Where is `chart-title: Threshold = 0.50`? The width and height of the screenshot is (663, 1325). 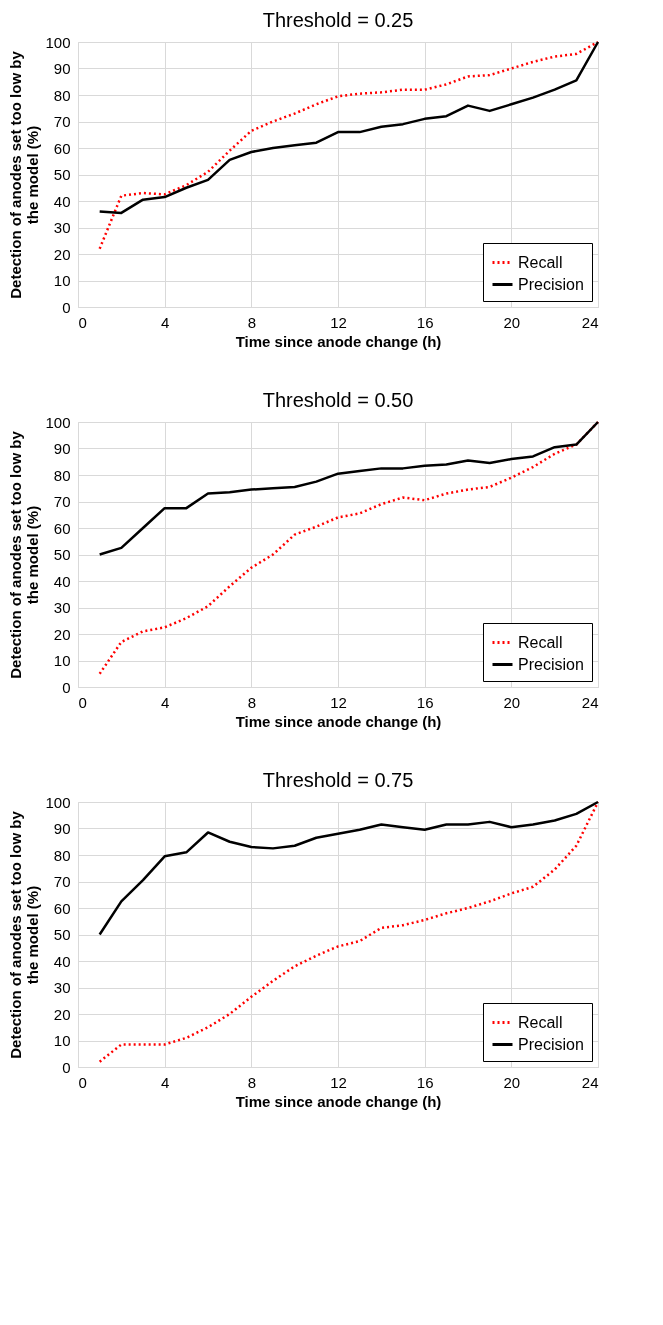 chart-title: Threshold = 0.50 is located at coordinates (338, 400).